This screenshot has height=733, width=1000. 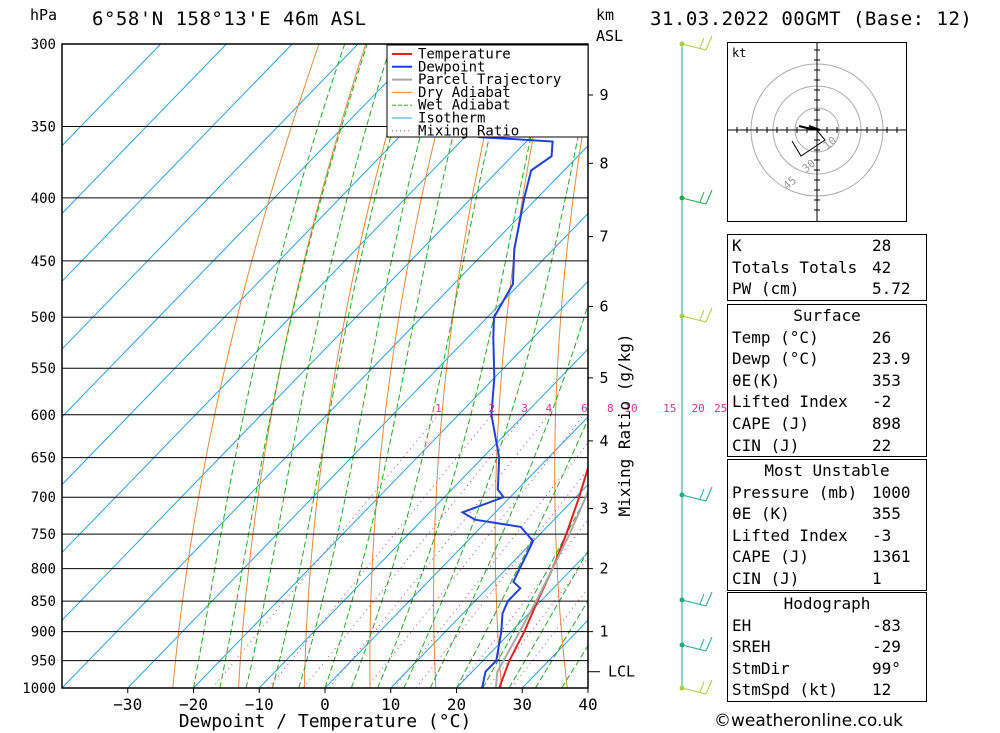 What do you see at coordinates (775, 359) in the screenshot?
I see `index-label: Dewp (°C)` at bounding box center [775, 359].